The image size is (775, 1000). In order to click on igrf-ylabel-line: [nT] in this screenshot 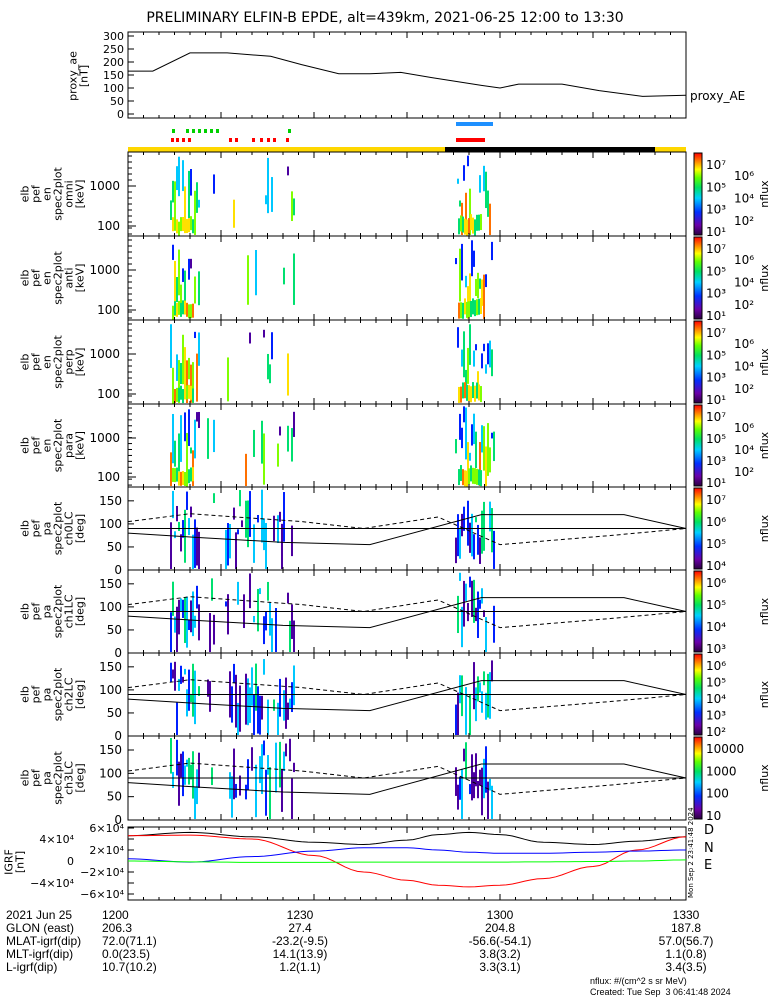, I will do `click(20, 862)`.